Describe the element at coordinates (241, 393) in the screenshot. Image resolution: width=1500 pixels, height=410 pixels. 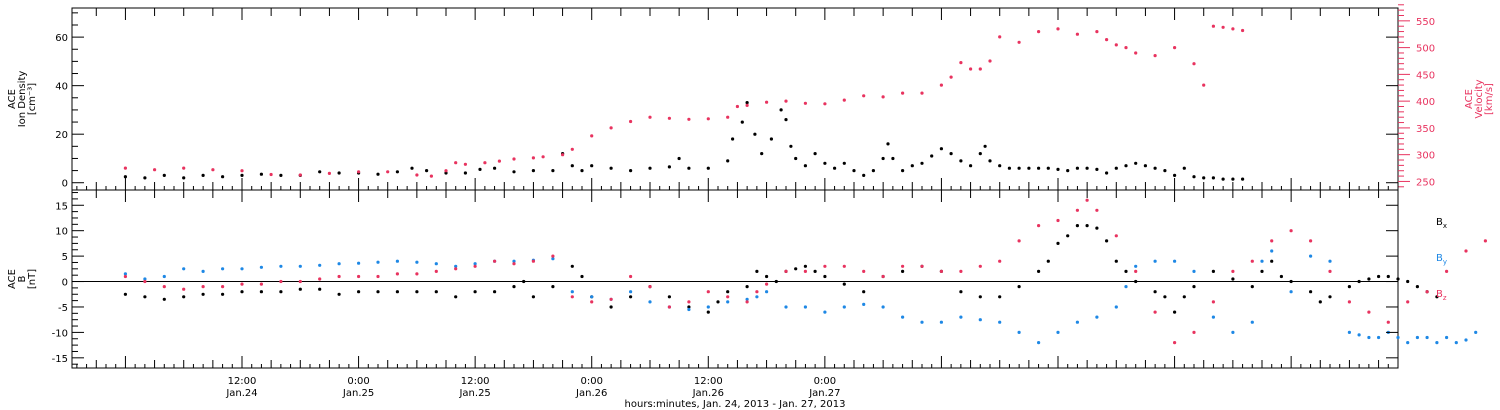
I see `date-tick-label-0: Jan.24` at that location.